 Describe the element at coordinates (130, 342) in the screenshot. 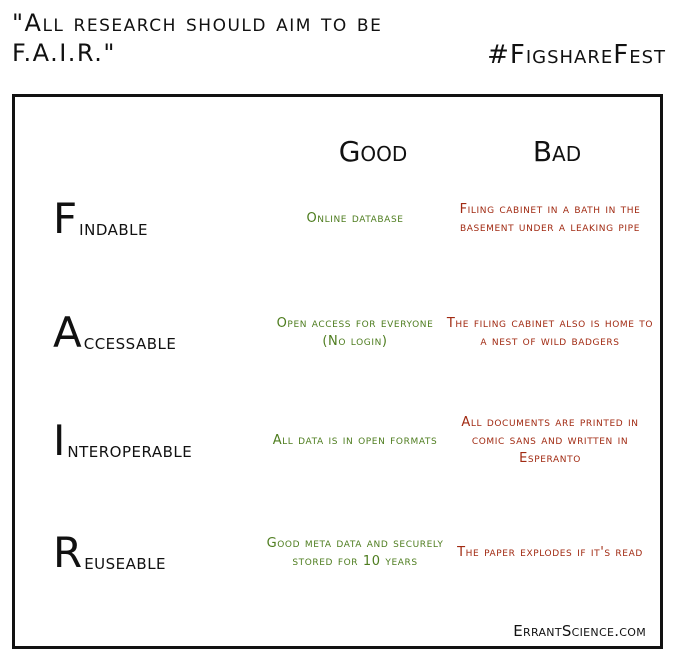

I see `row-label-rest: ccessable` at that location.